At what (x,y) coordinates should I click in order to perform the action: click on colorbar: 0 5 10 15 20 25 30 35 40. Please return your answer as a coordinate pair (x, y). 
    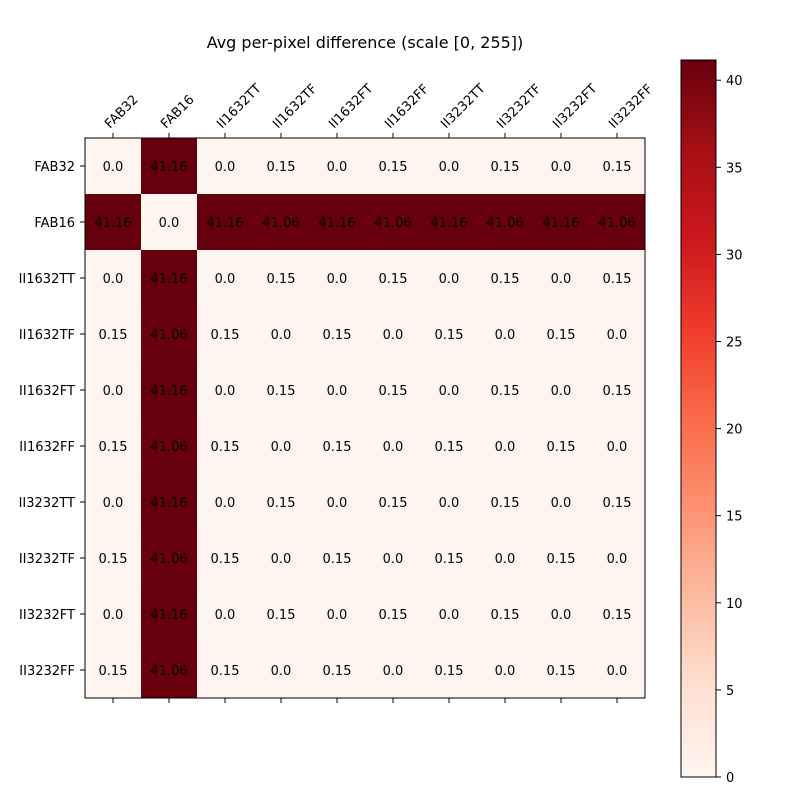
    Looking at the image, I should click on (711, 422).